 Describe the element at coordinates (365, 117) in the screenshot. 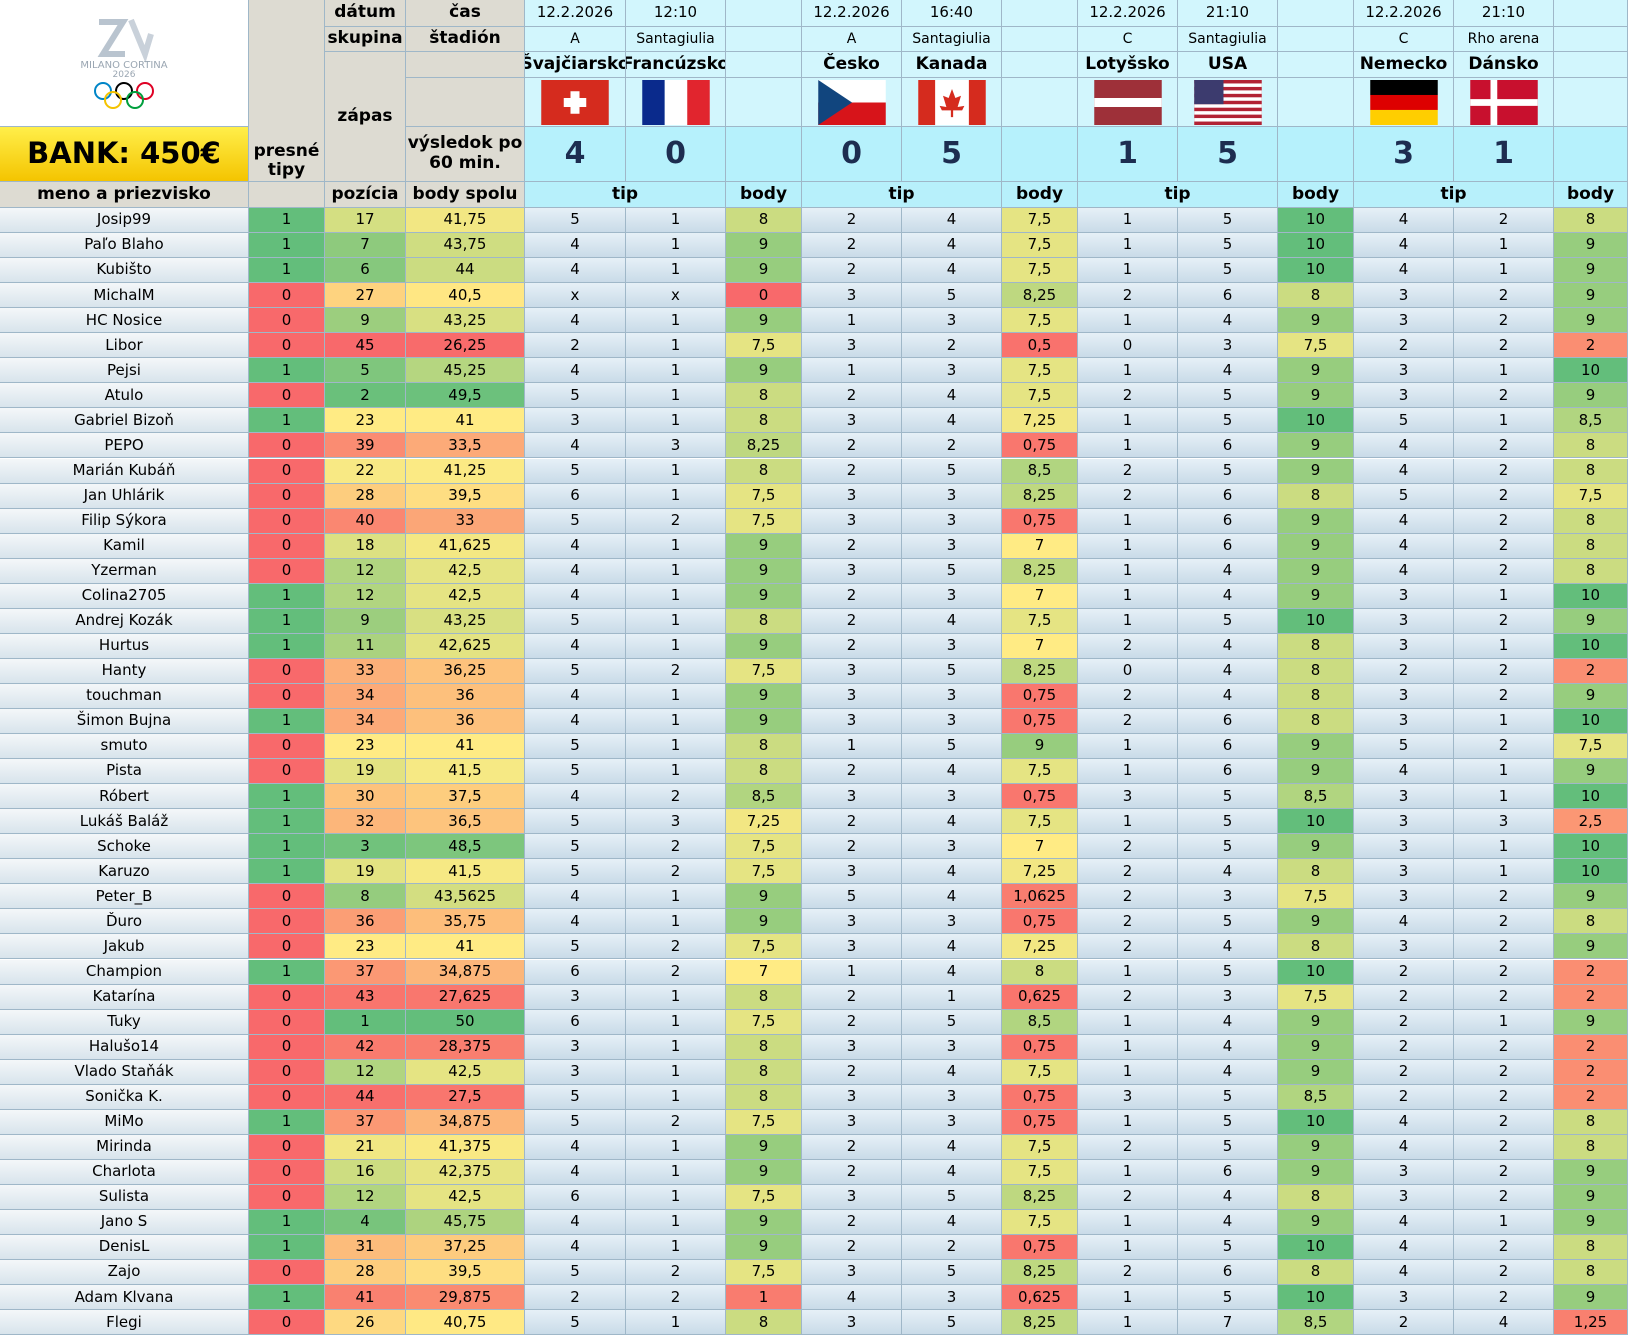

I see `header-zapas: zápas` at that location.